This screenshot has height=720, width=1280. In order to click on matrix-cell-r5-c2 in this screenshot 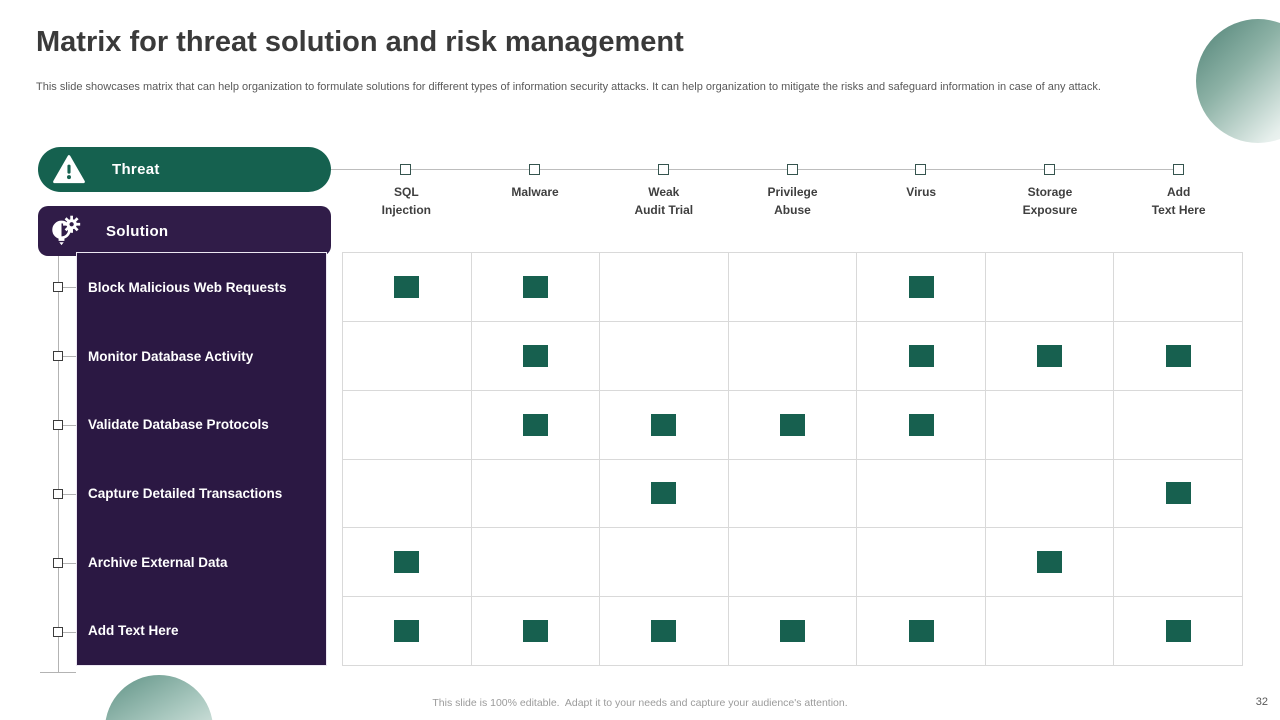, I will do `click(536, 563)`.